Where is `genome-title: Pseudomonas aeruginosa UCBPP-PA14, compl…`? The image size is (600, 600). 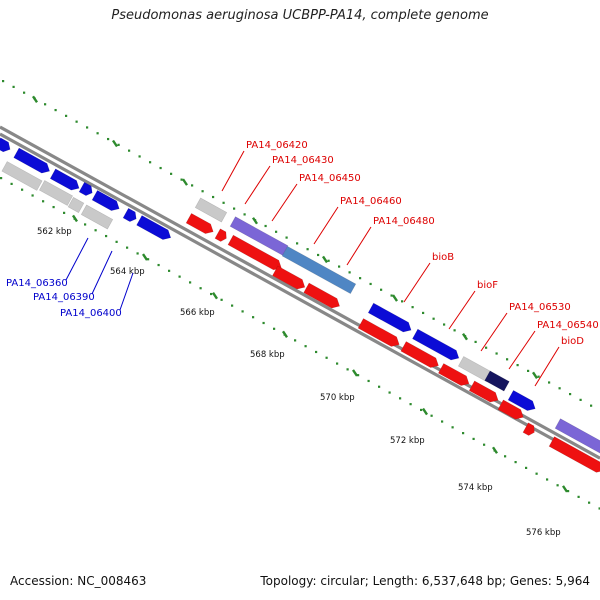 genome-title: Pseudomonas aeruginosa UCBPP-PA14, compl… is located at coordinates (300, 15).